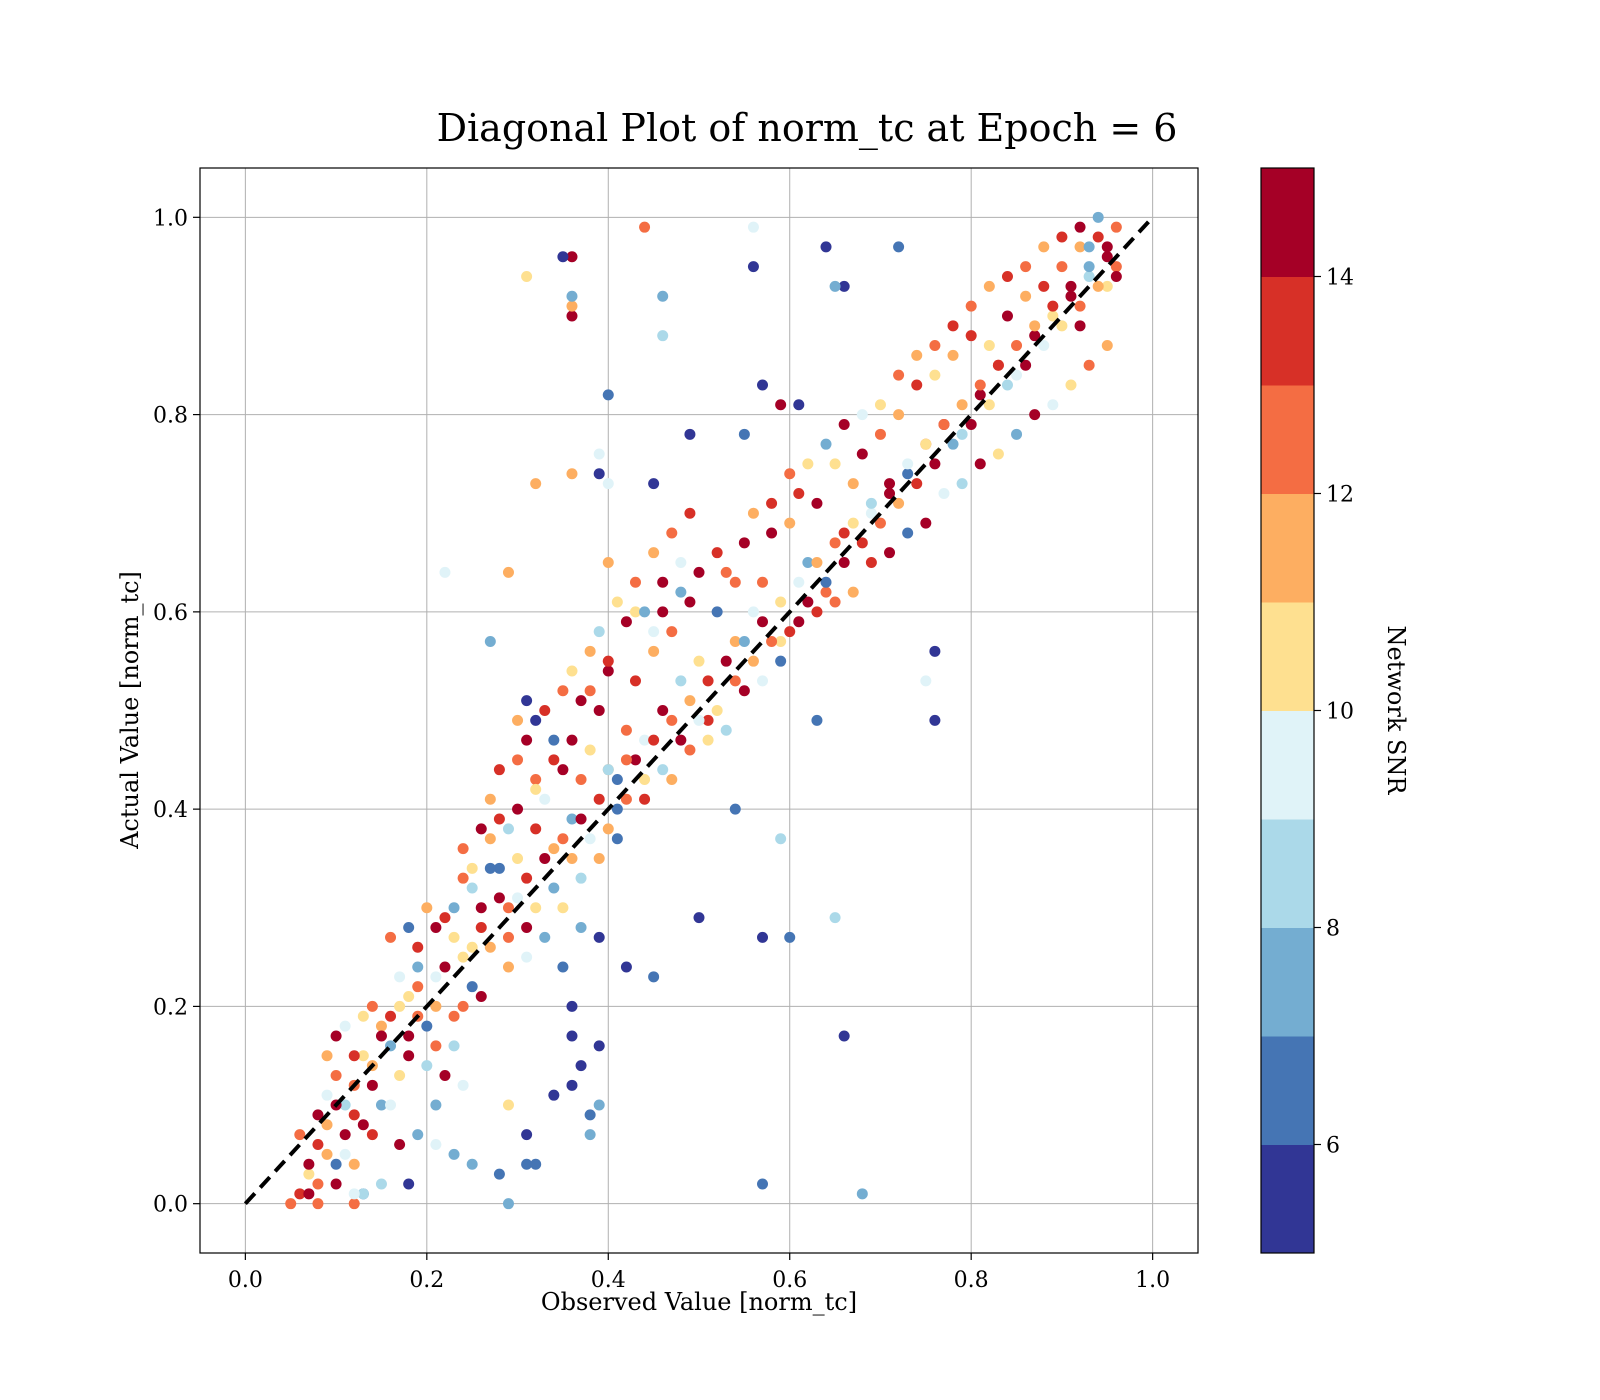  What do you see at coordinates (176, 712) in the screenshot?
I see `y-axis-ticks: 0.0 0.2 0.4 0.6 0.8 1.0` at bounding box center [176, 712].